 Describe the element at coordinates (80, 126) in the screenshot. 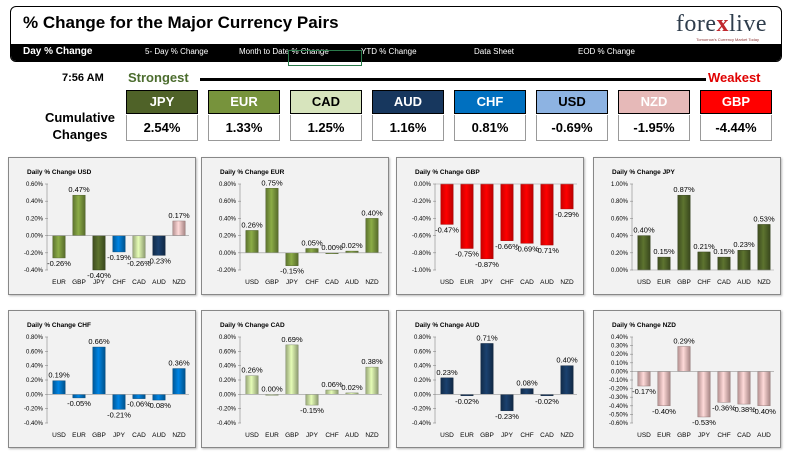

I see `cumulative-changes-label: Cumulative Changes` at that location.